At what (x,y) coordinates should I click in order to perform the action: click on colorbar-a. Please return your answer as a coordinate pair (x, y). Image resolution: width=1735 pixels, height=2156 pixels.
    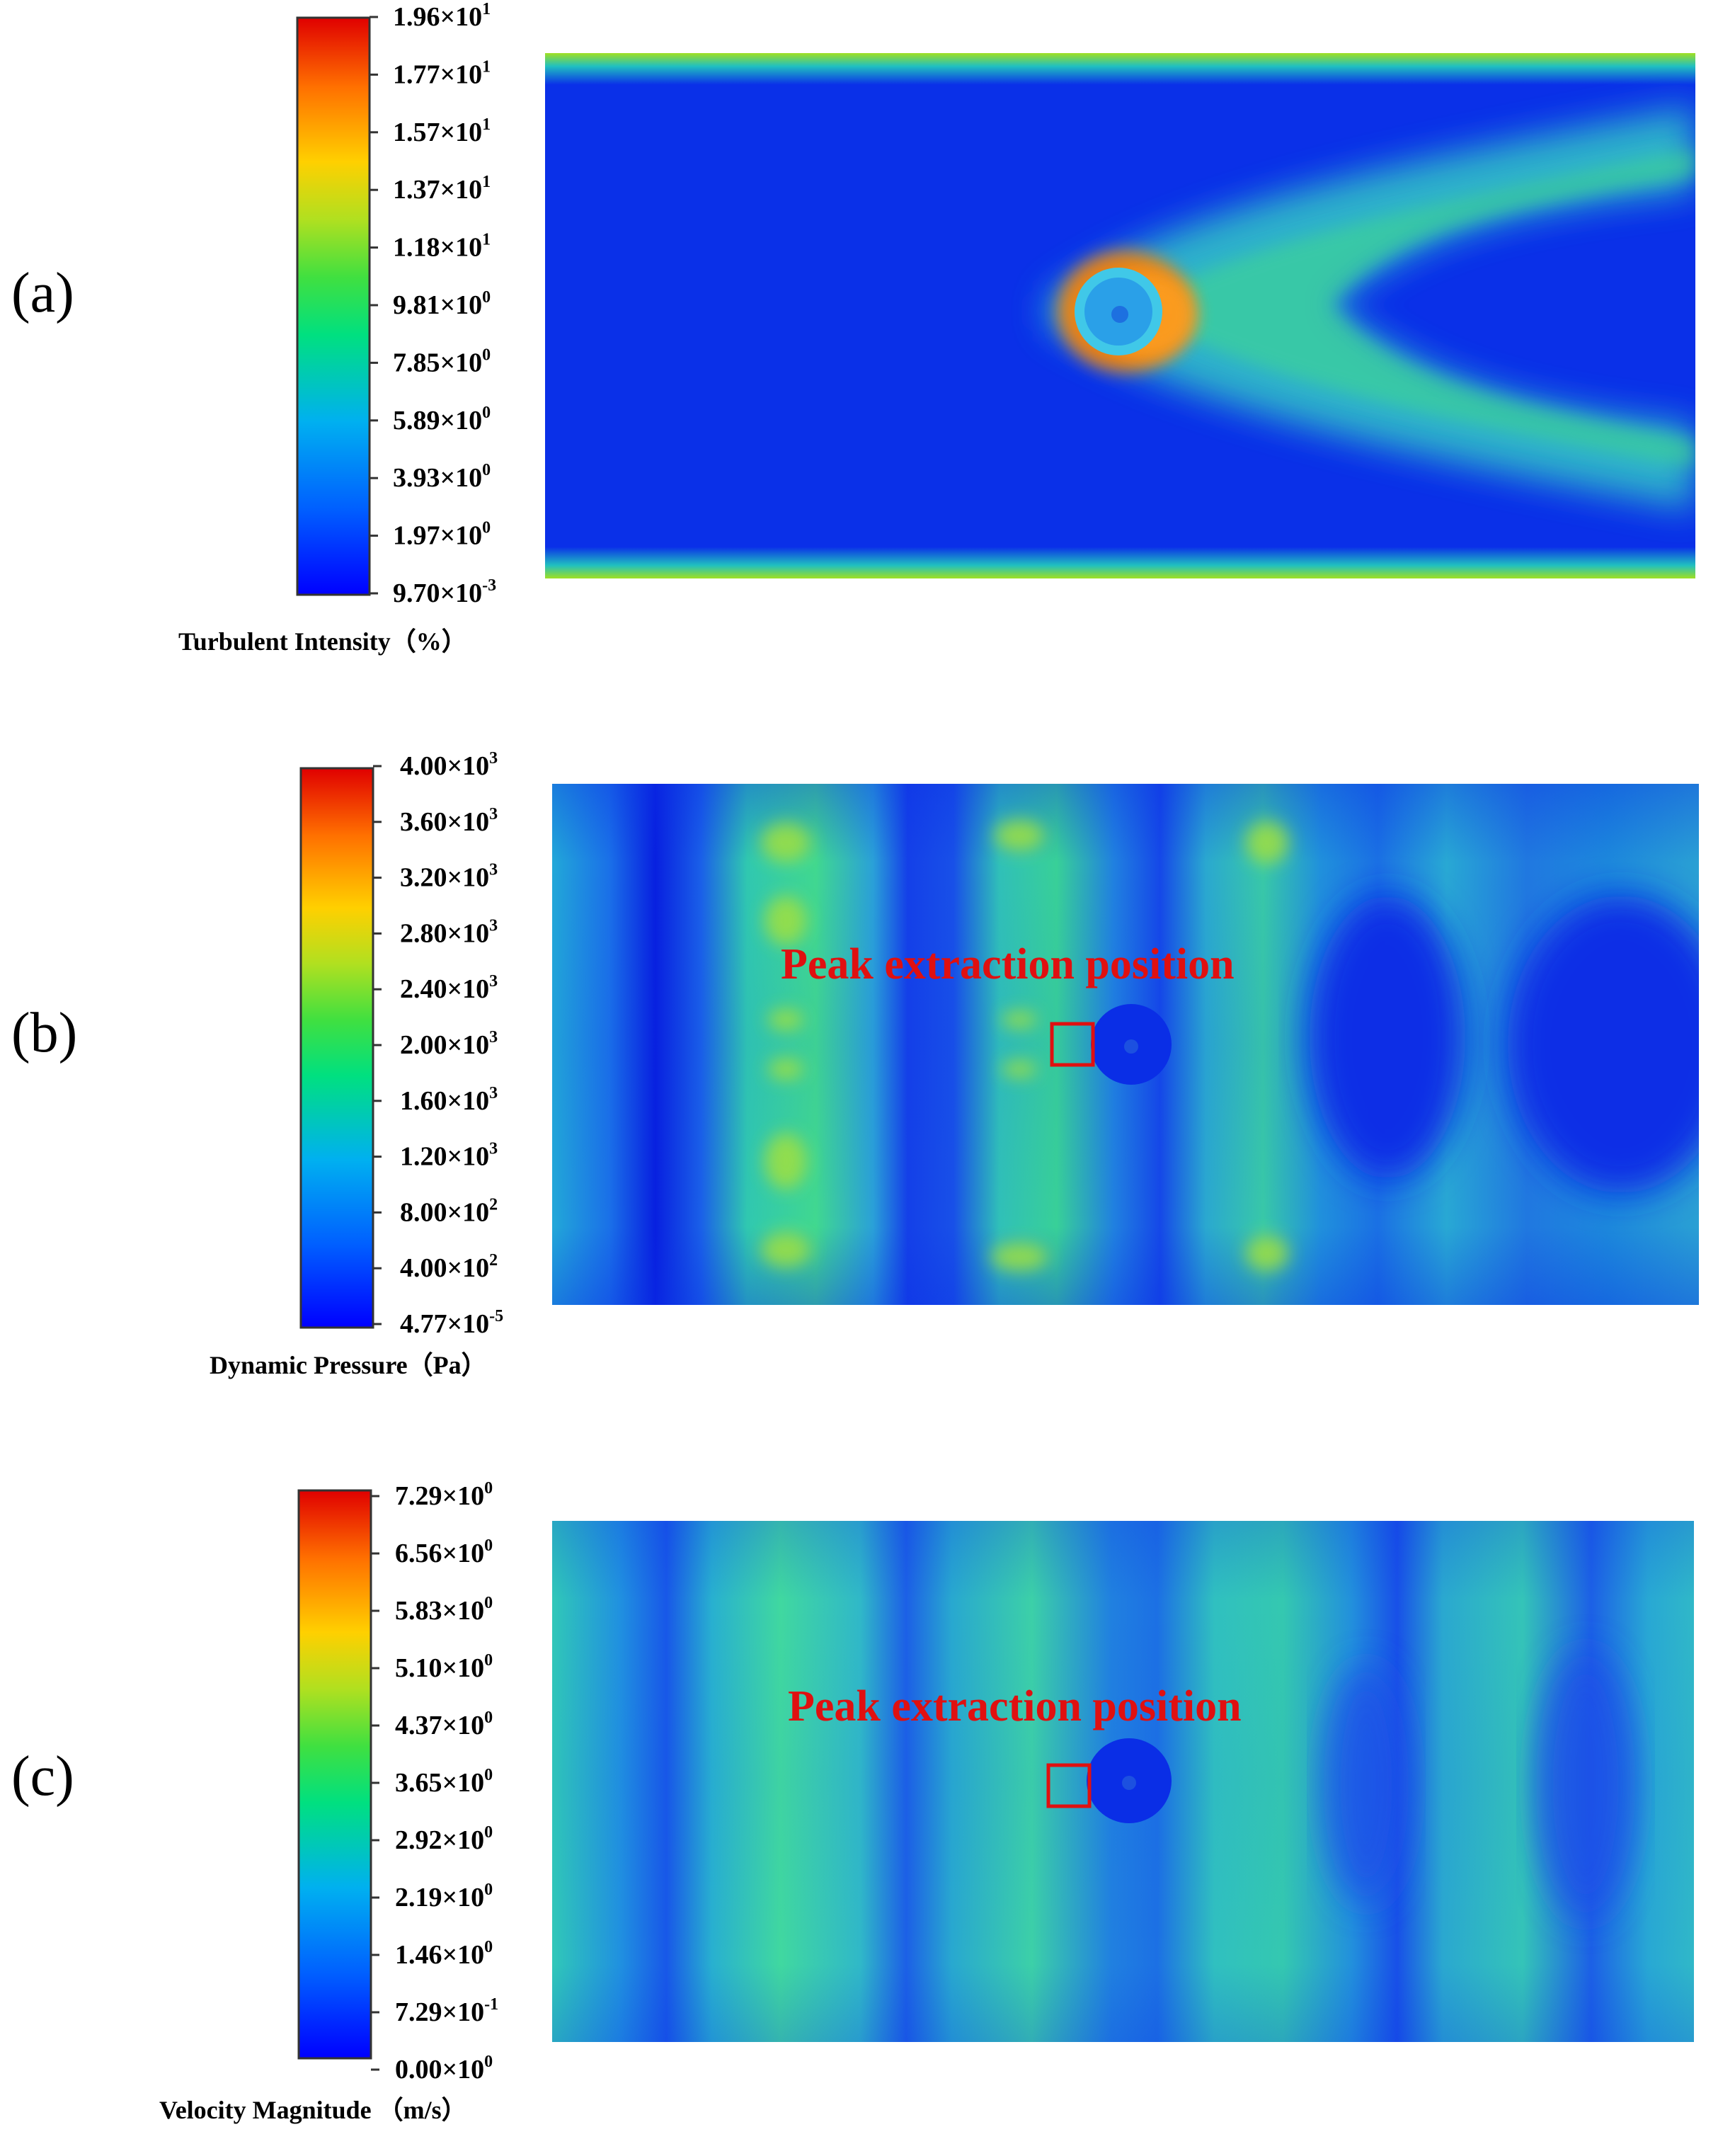
    Looking at the image, I should click on (333, 306).